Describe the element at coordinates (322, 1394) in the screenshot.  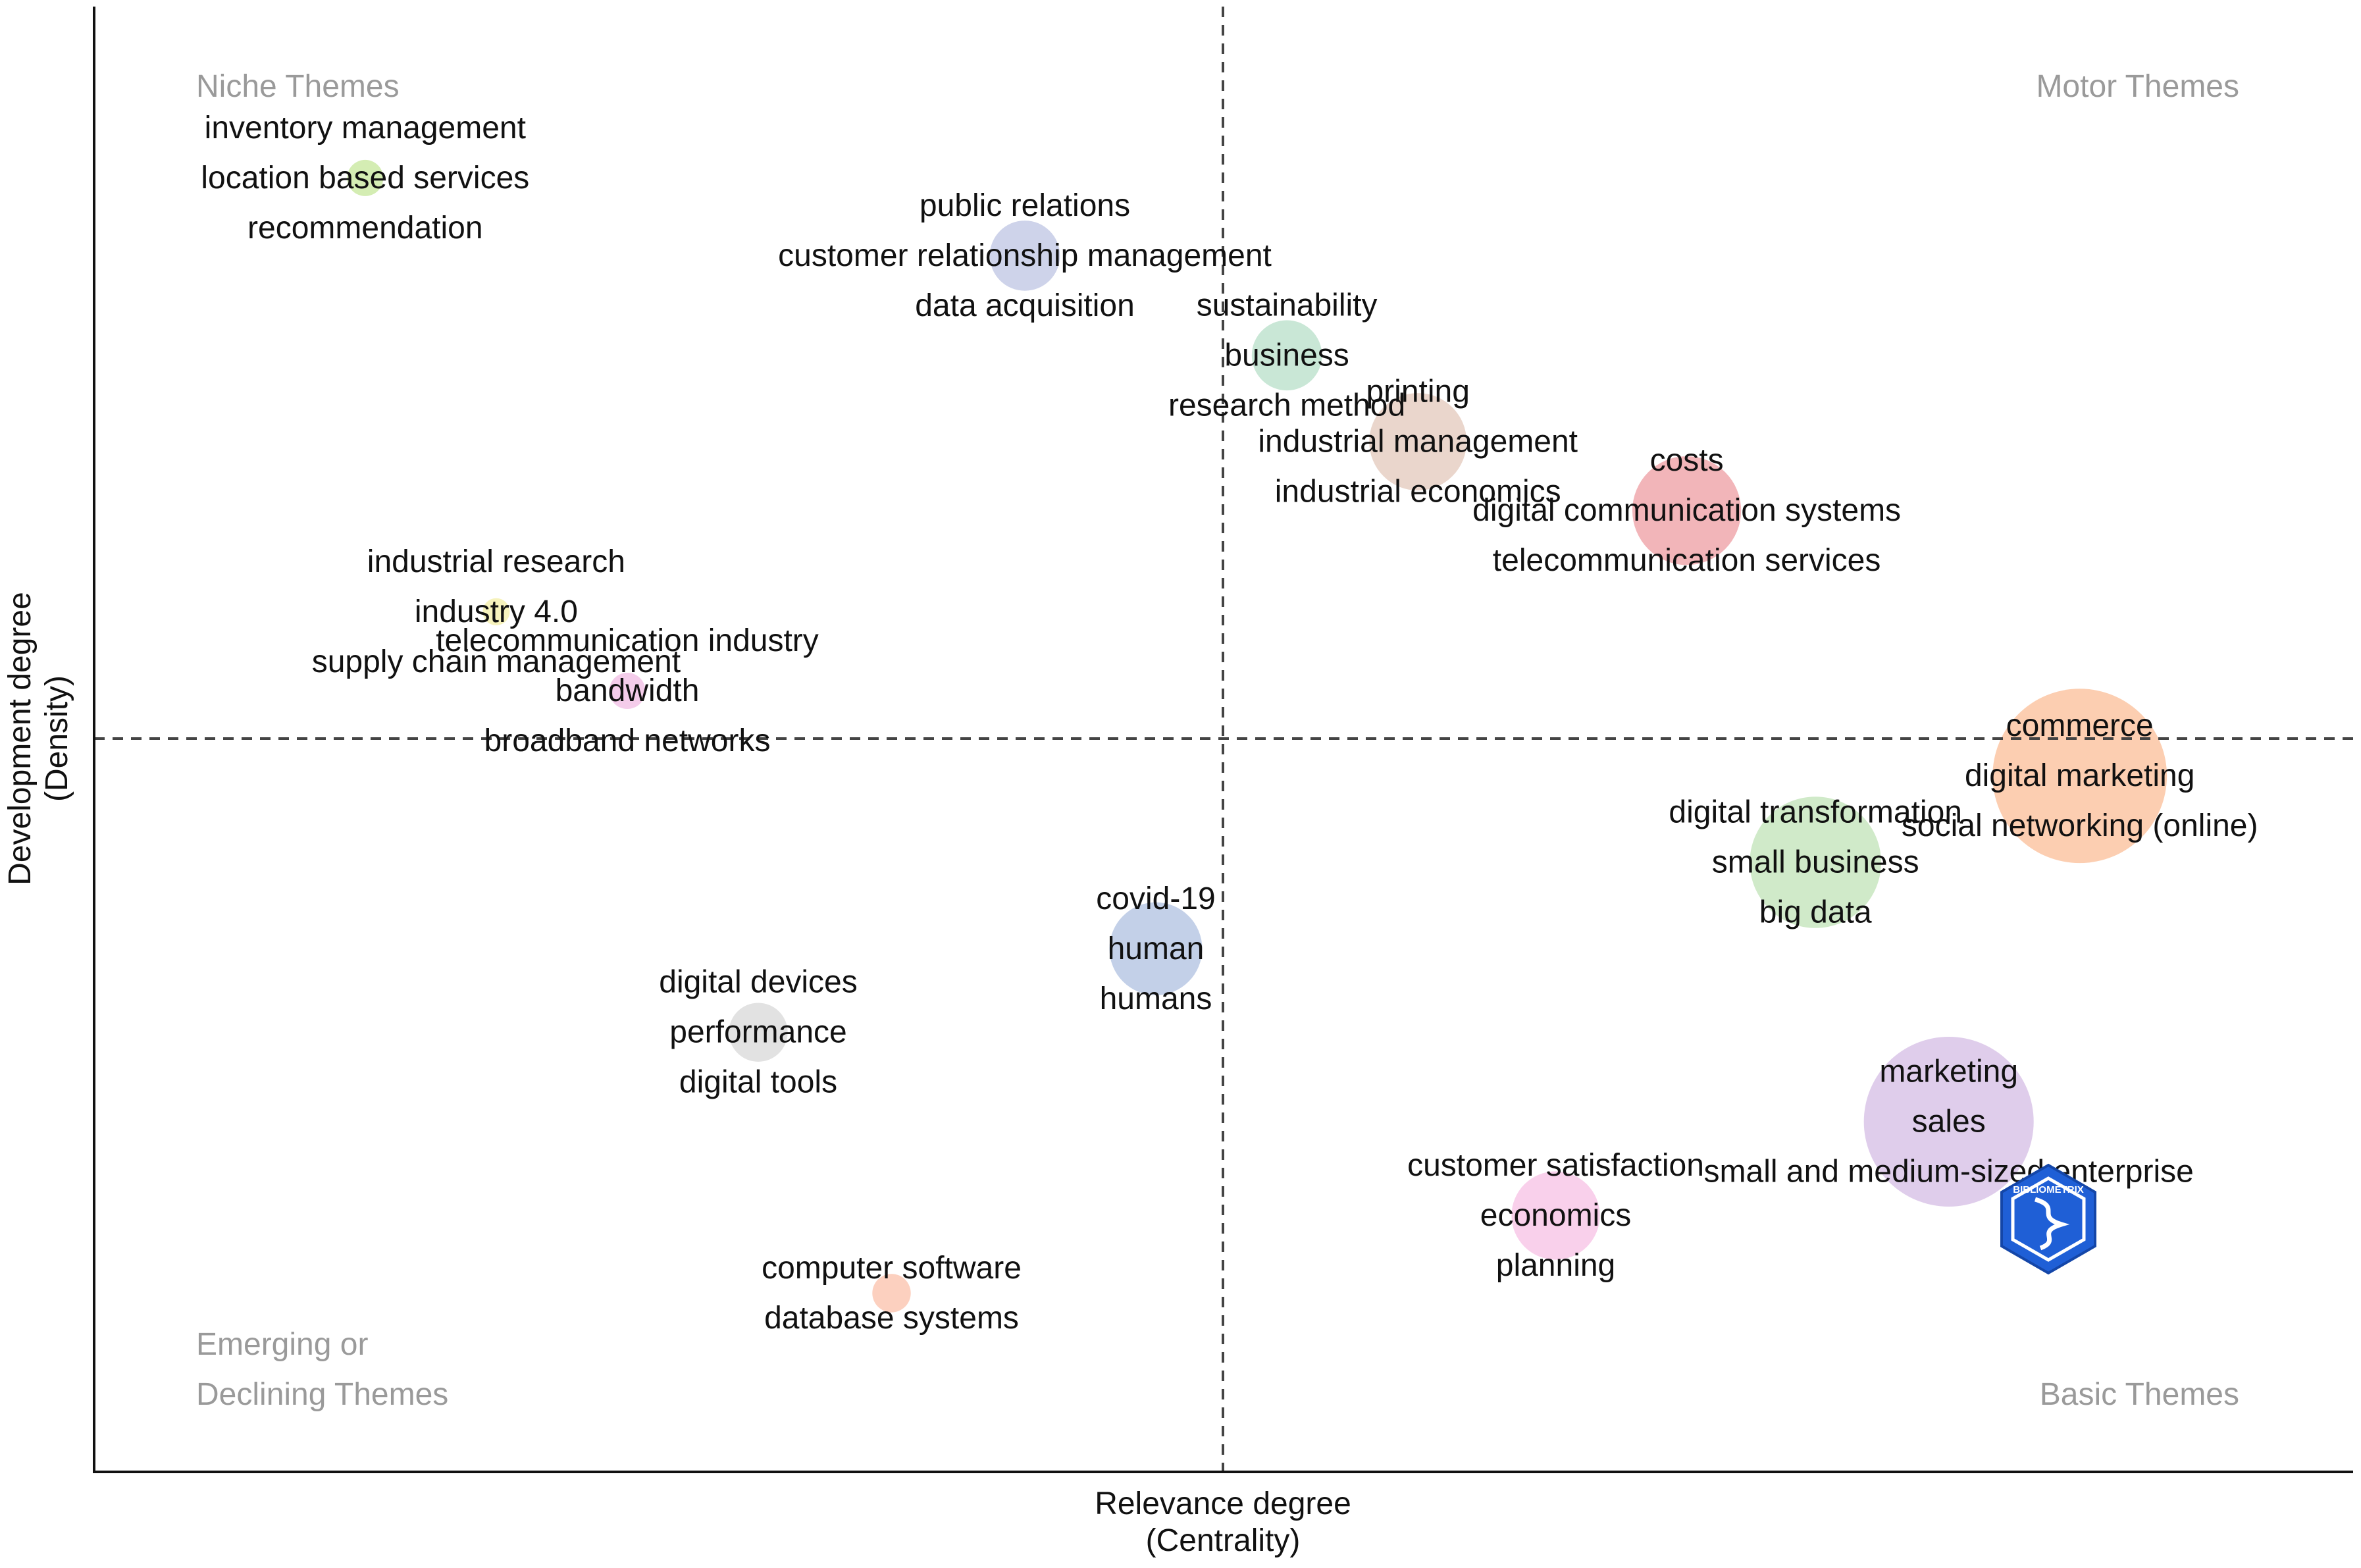
I see `quadrant-label-emerging-line2: Declining Themes` at that location.